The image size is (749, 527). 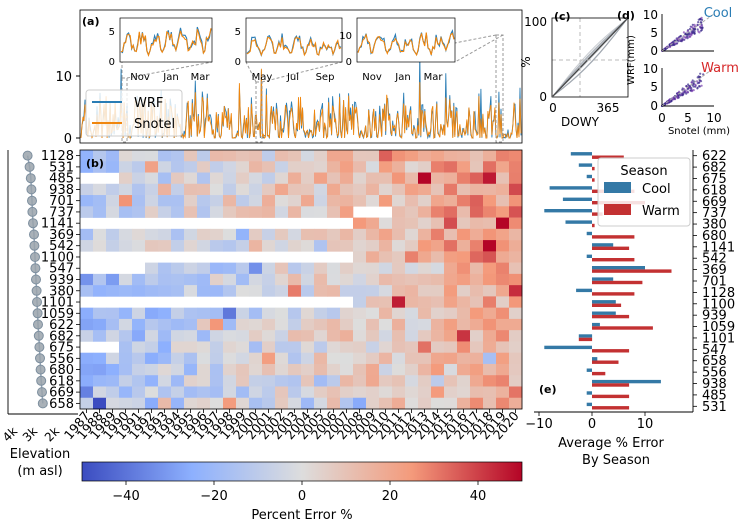 I want to click on heatmap-station-label: 737, so click(x=61, y=212).